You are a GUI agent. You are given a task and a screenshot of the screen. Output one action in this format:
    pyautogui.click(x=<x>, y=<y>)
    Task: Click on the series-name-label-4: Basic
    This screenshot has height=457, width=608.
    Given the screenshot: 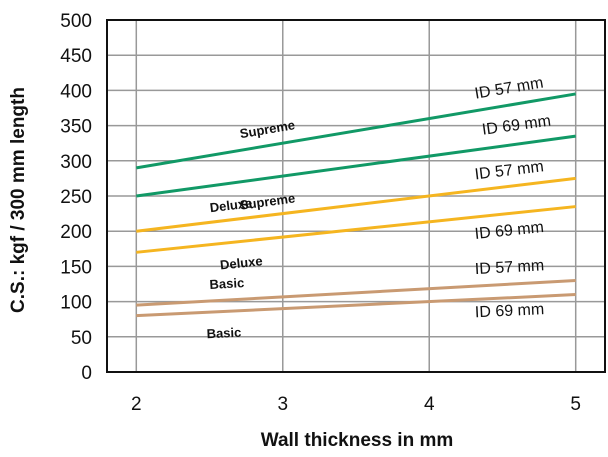 What is the action you would take?
    pyautogui.click(x=226, y=283)
    